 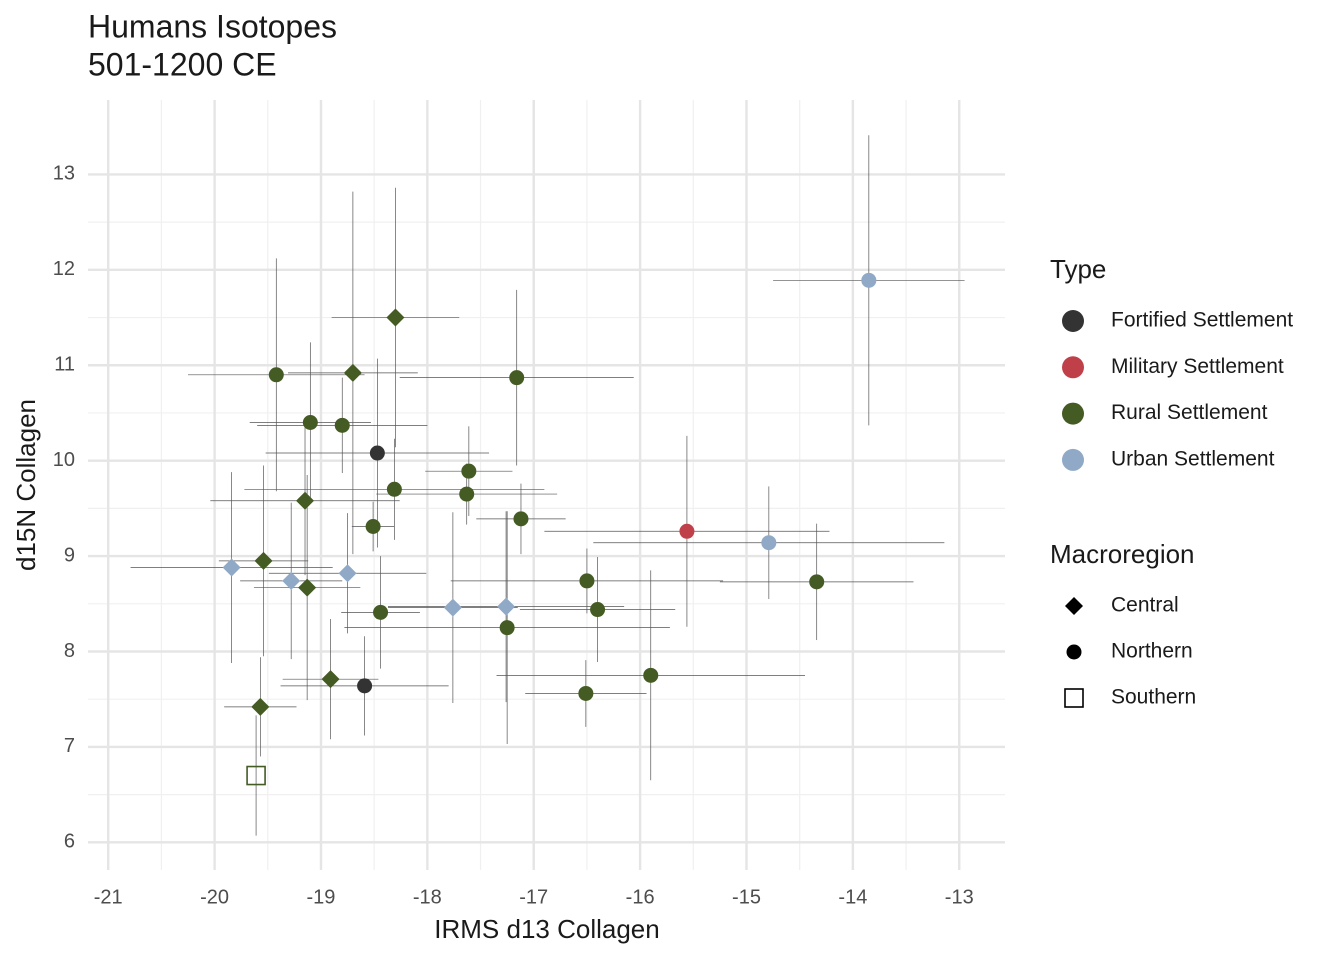 I want to click on y-tick-label: 8, so click(x=69, y=651).